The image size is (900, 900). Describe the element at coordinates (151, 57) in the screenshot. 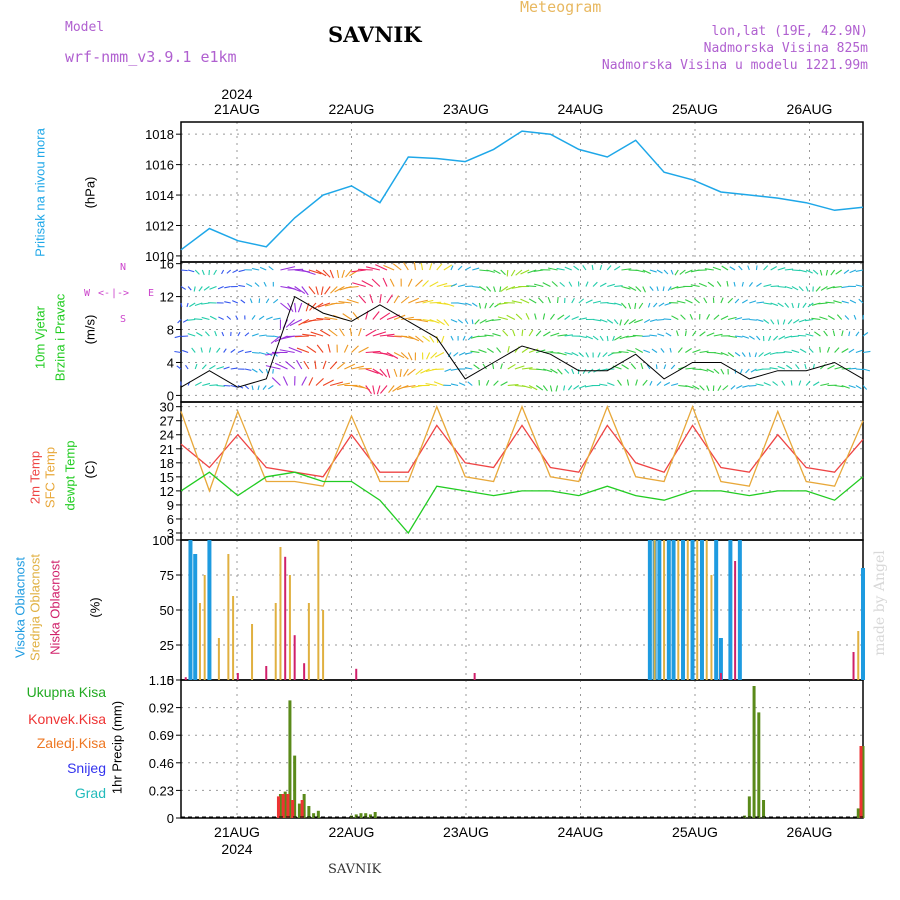

I see `model-name: wrf-nmm_v3.9.1 e1km` at that location.